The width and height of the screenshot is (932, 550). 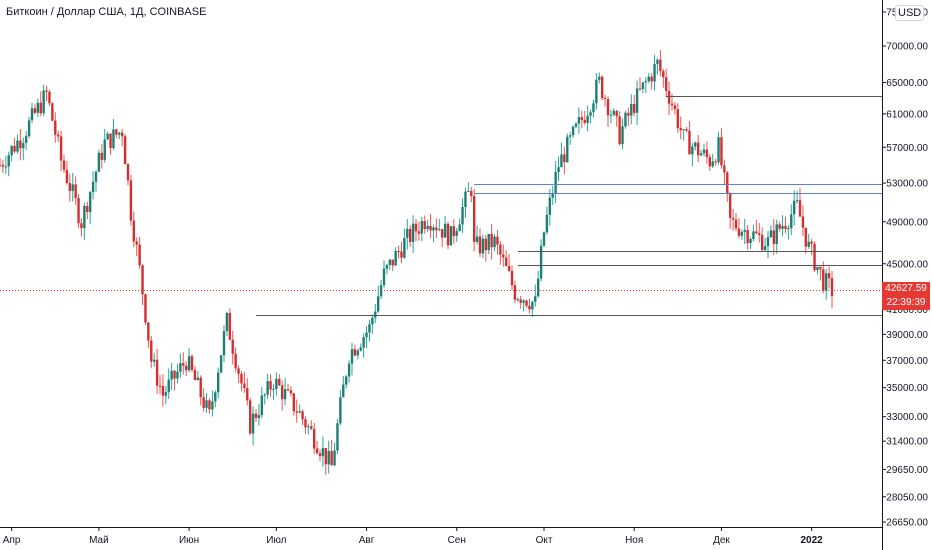 I want to click on y-tick-label: 53000.00, so click(x=907, y=184).